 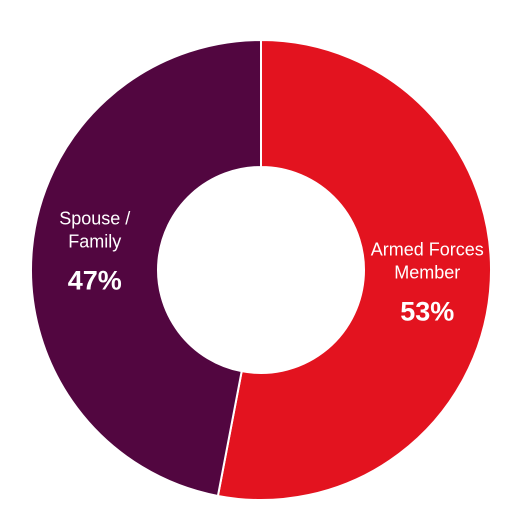 What do you see at coordinates (94, 241) in the screenshot?
I see `slice-2-label-line-2: Family` at bounding box center [94, 241].